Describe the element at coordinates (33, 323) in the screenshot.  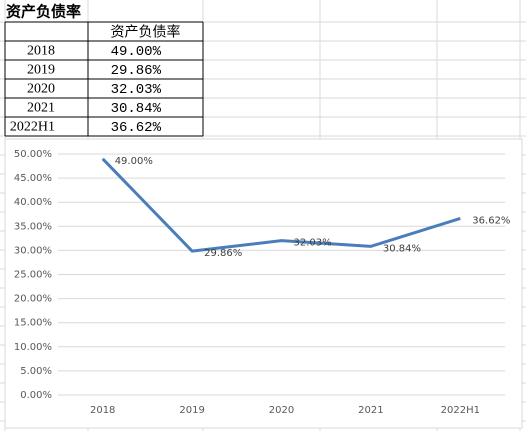
I see `y-tick-label: 15.00%` at that location.